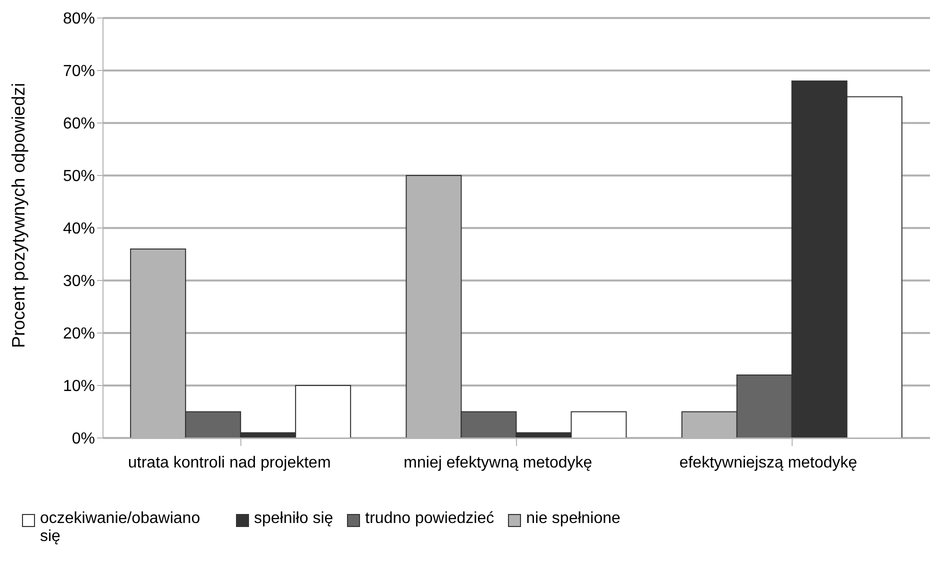  What do you see at coordinates (429, 519) in the screenshot?
I see `legend-label: trudno powiedzieć` at bounding box center [429, 519].